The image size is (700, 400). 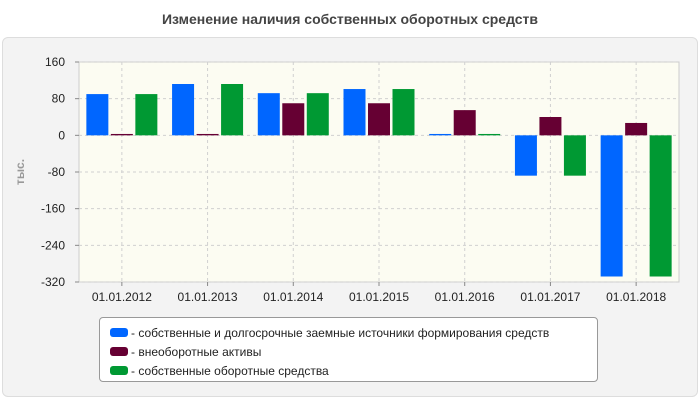 I want to click on x-tick-label: 01.01.2017, so click(x=550, y=297).